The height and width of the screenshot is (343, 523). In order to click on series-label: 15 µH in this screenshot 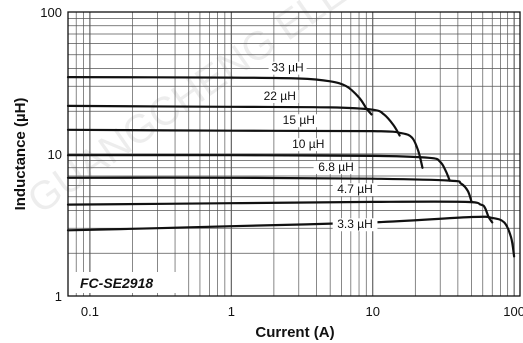, I will do `click(299, 120)`.